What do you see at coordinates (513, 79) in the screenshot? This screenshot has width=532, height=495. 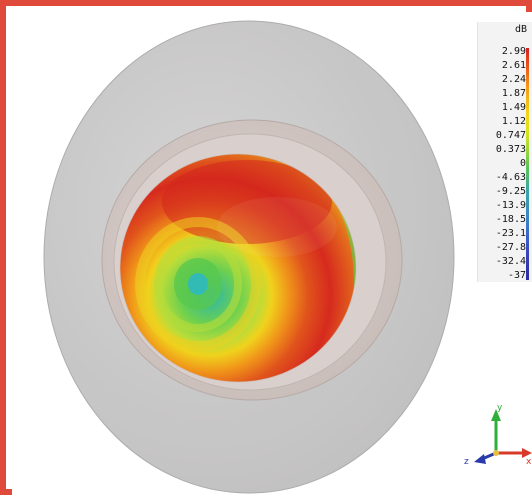 I see `colorbar-label: 2.24` at bounding box center [513, 79].